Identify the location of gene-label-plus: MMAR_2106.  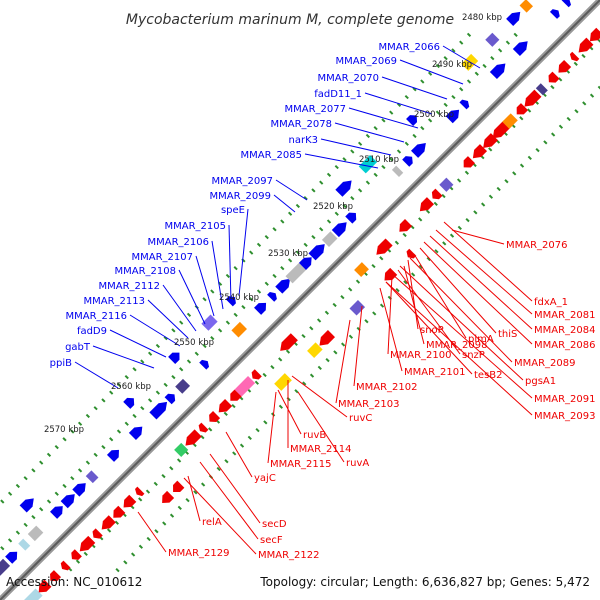
(179, 242).